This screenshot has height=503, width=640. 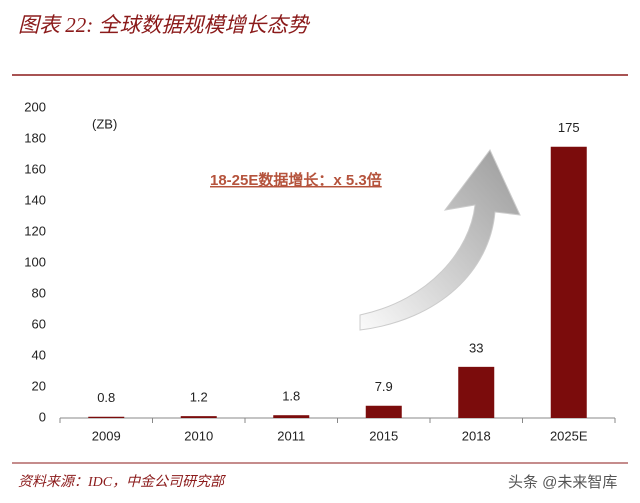 What do you see at coordinates (42, 416) in the screenshot?
I see `y-tick-label: 0` at bounding box center [42, 416].